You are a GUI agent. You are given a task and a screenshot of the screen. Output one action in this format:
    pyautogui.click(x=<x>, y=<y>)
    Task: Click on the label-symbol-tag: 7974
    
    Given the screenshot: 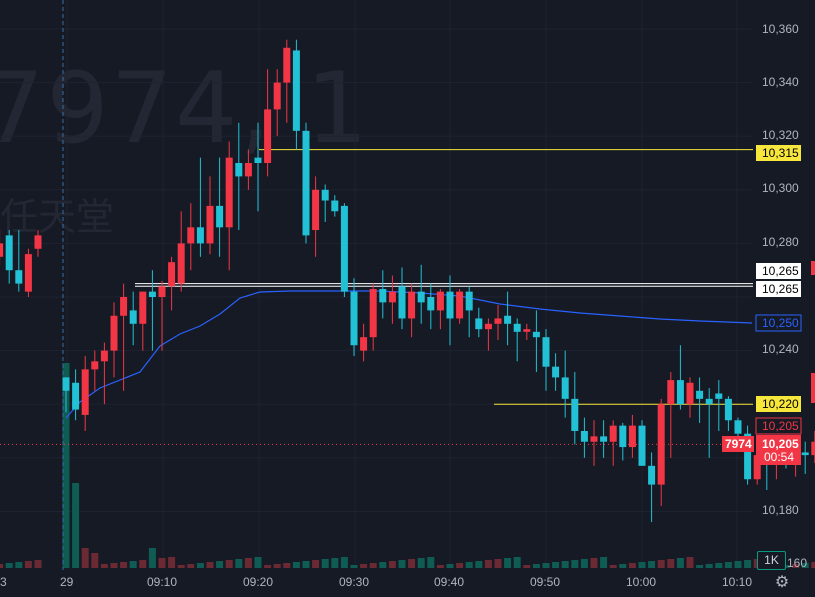 What is the action you would take?
    pyautogui.click(x=738, y=444)
    